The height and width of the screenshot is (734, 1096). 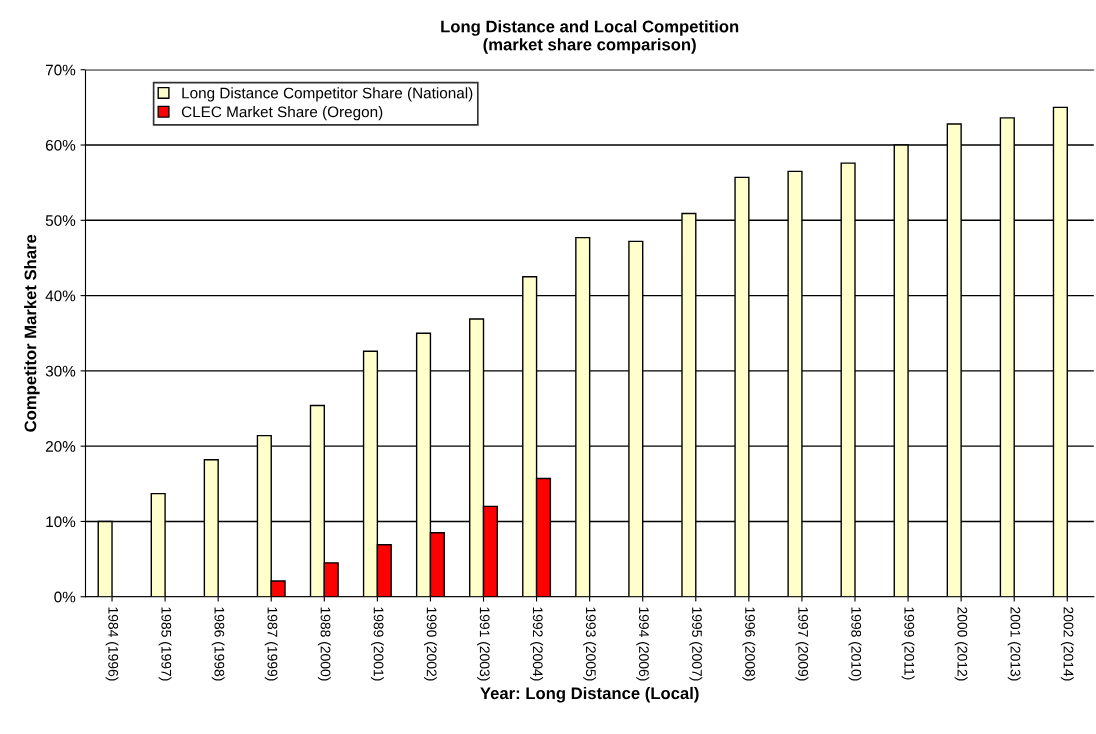 What do you see at coordinates (60, 371) in the screenshot?
I see `y-tick-label: 30%` at bounding box center [60, 371].